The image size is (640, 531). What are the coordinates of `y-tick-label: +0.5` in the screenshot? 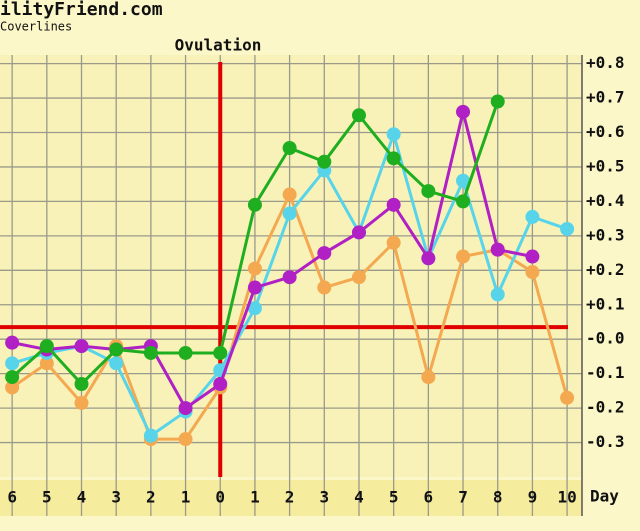 It's located at (605, 165).